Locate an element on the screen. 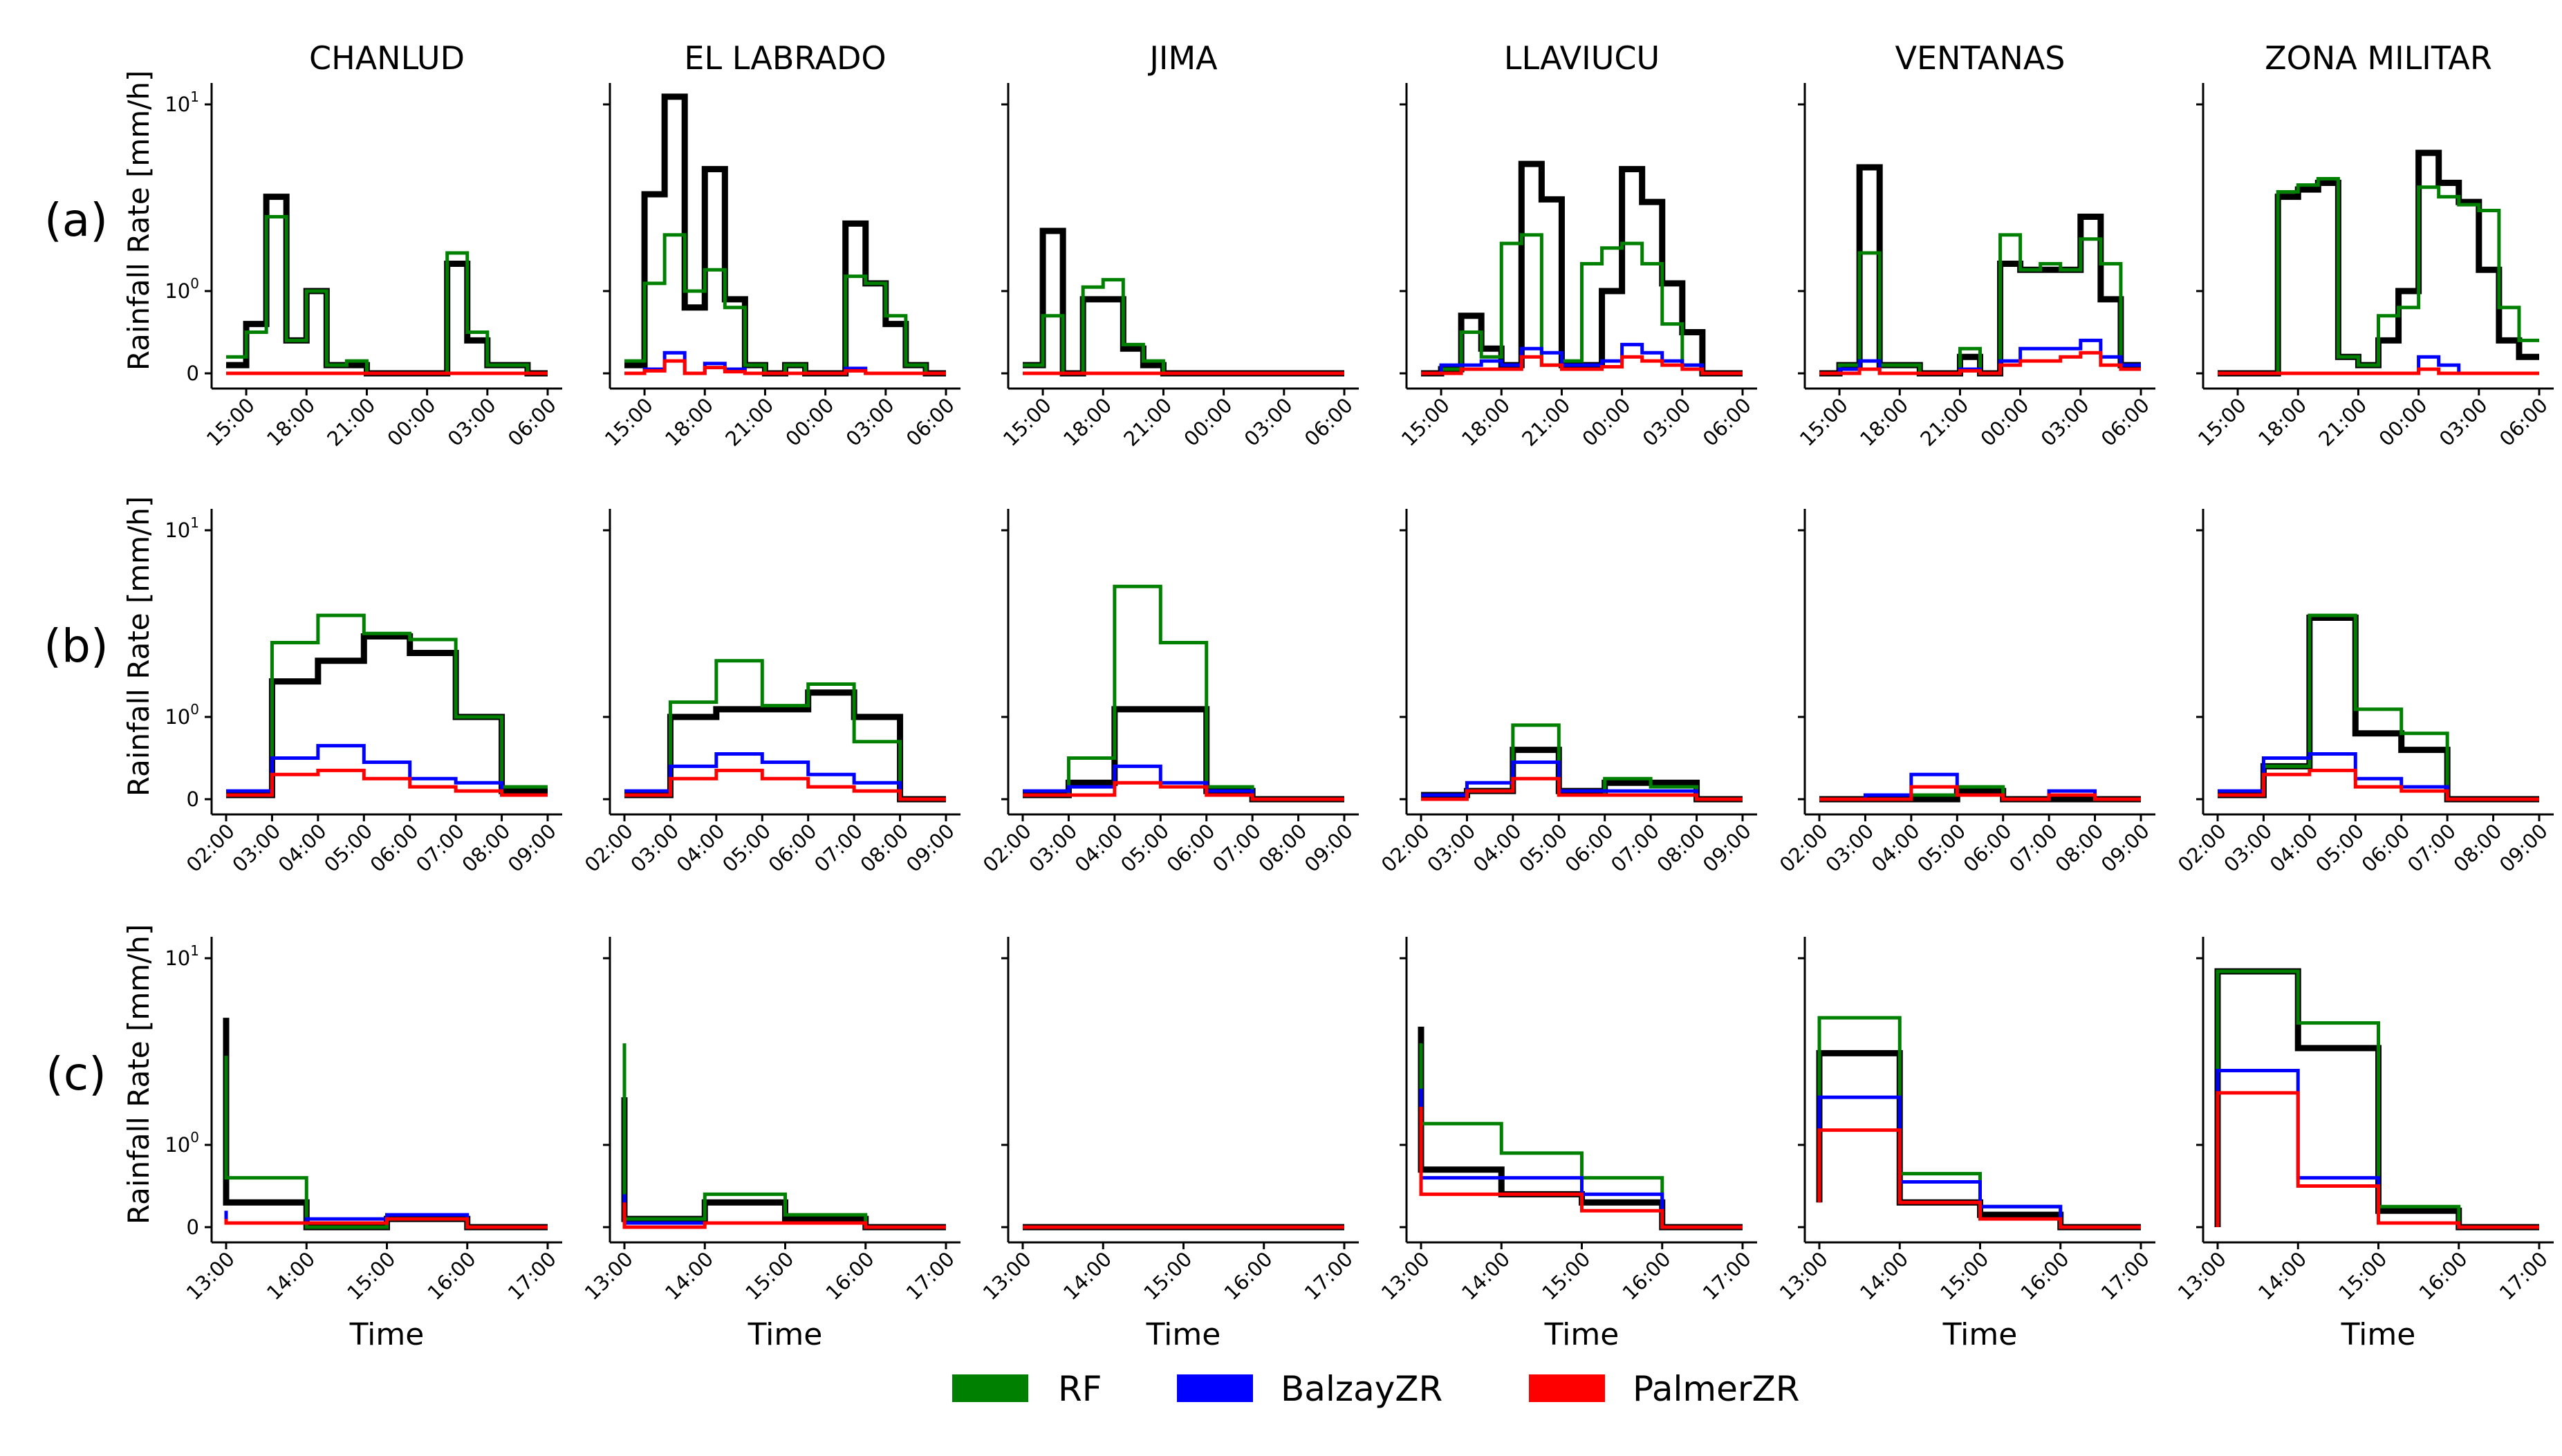 This screenshot has height=1456, width=2562. panel: 15:00 18:00 21:00 00:00 03:00 06:00 is located at coordinates (1577, 267).